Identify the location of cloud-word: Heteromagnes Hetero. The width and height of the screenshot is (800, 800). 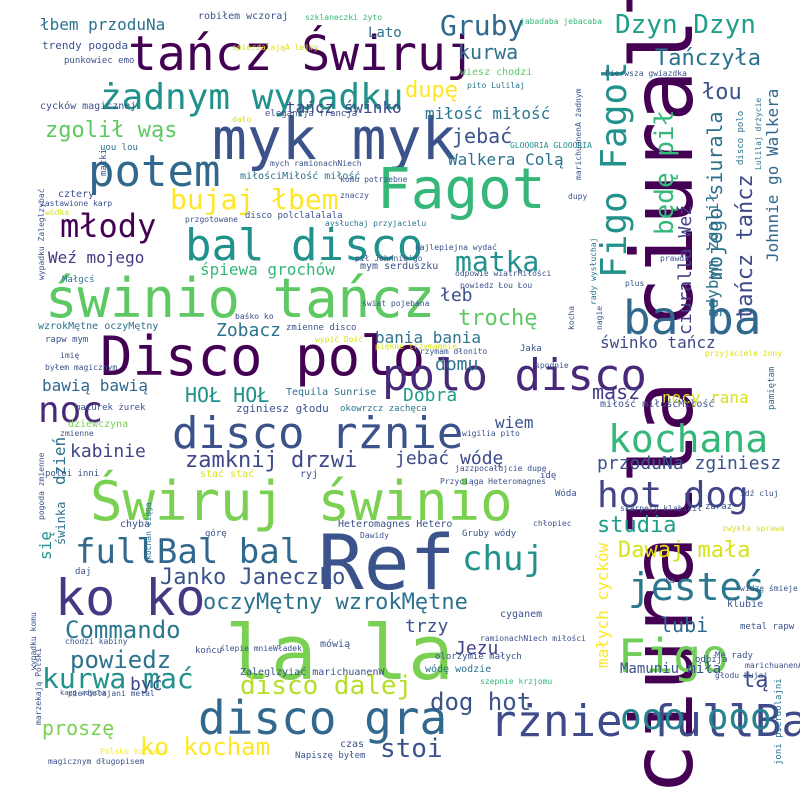
(395, 524).